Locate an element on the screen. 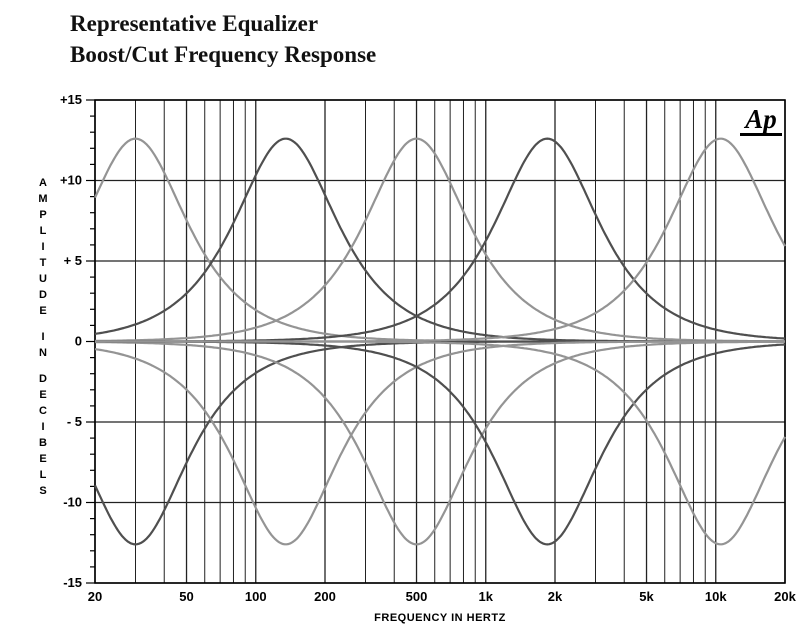 This screenshot has width=811, height=635. chart-title-line1: Representative Equalizer is located at coordinates (194, 23).